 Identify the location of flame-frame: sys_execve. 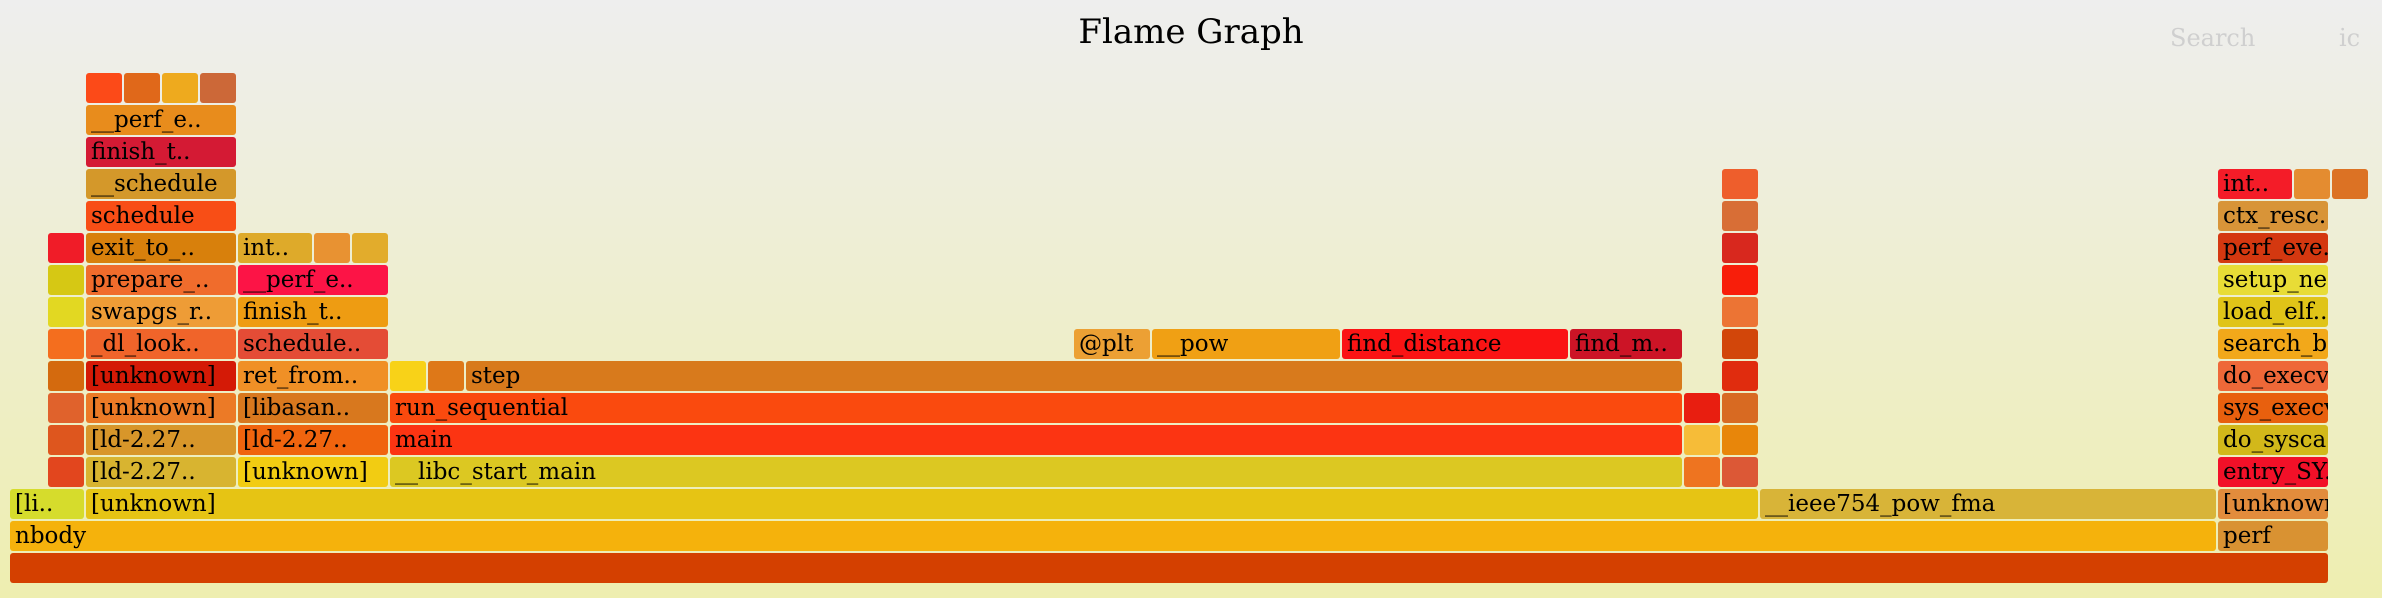
(2273, 408).